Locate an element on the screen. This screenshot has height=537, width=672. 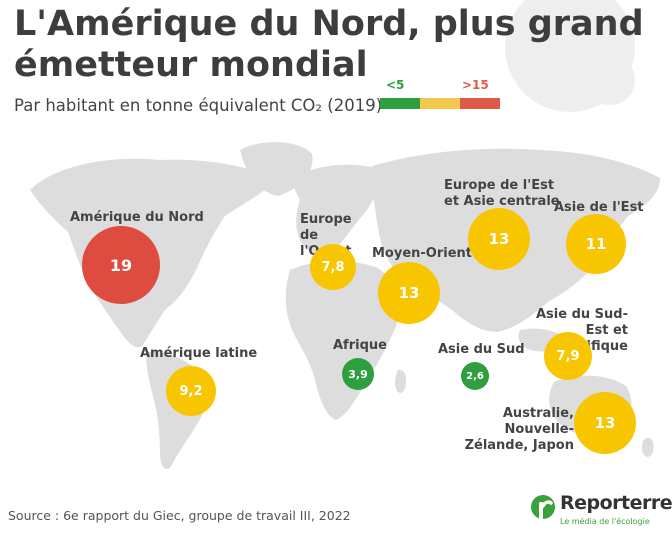
legend-high-label: >15 is located at coordinates (475, 85).